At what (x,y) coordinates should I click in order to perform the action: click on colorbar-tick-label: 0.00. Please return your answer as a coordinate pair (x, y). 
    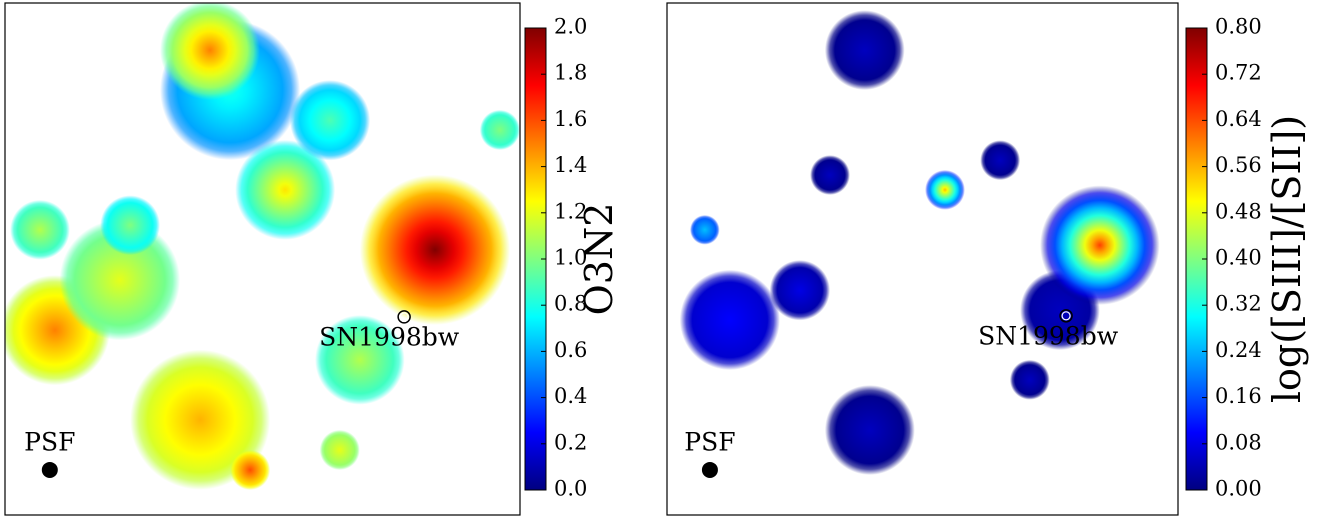
    Looking at the image, I should click on (1238, 489).